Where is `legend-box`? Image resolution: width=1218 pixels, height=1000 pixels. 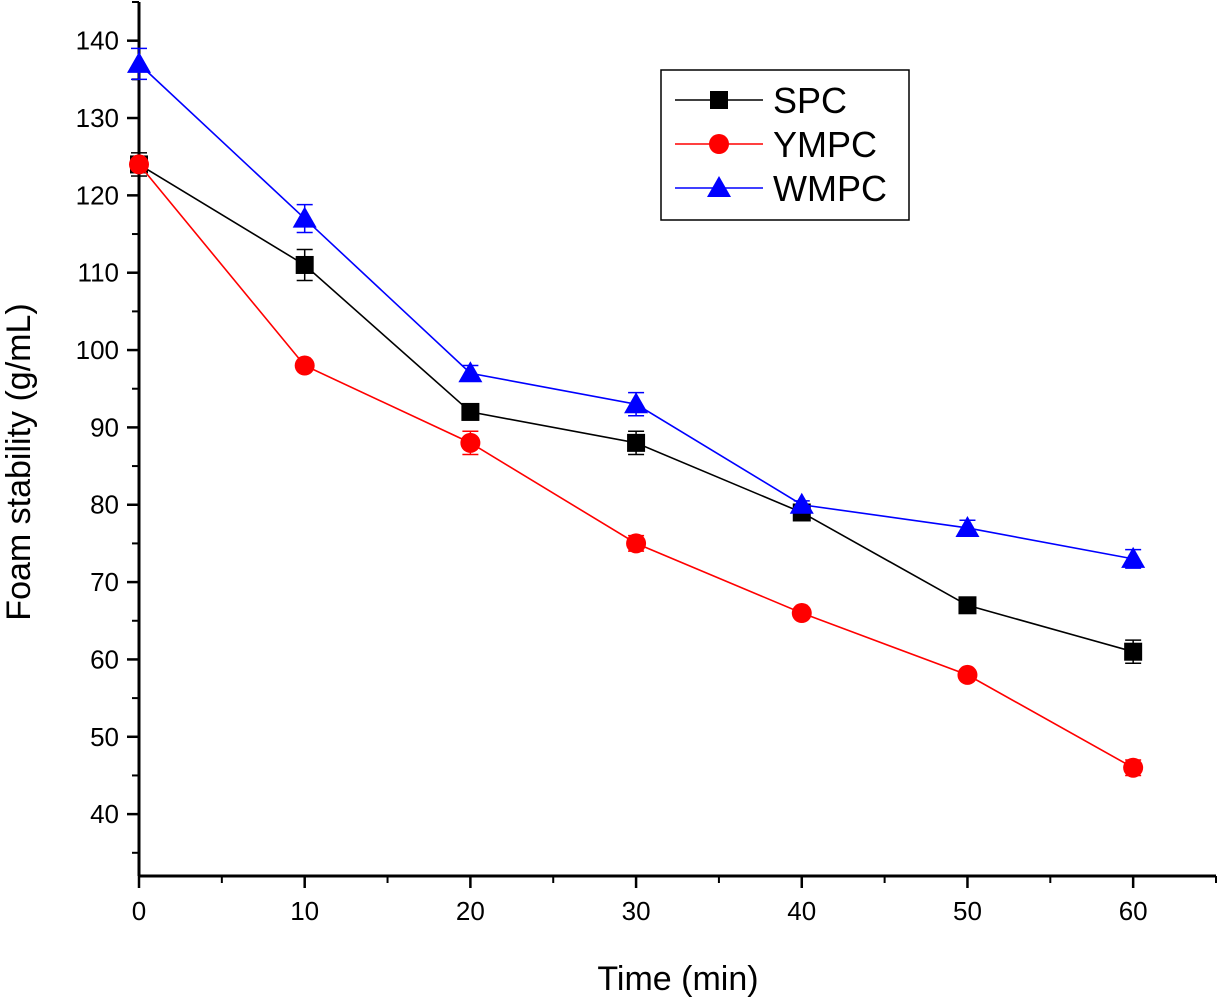
legend-box is located at coordinates (785, 145).